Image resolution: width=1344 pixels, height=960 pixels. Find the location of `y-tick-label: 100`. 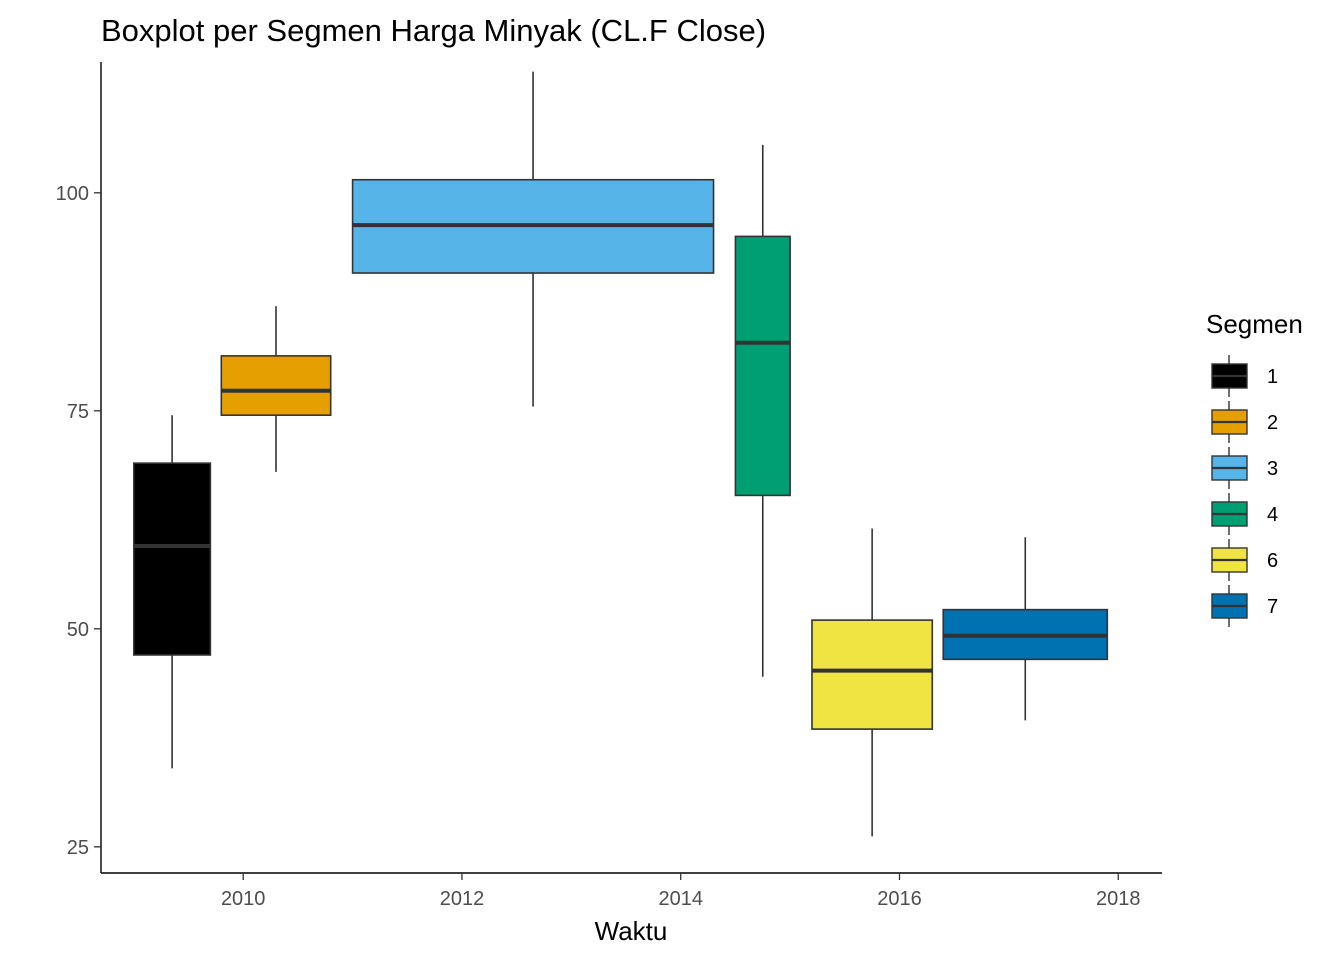

y-tick-label: 100 is located at coordinates (72, 194).